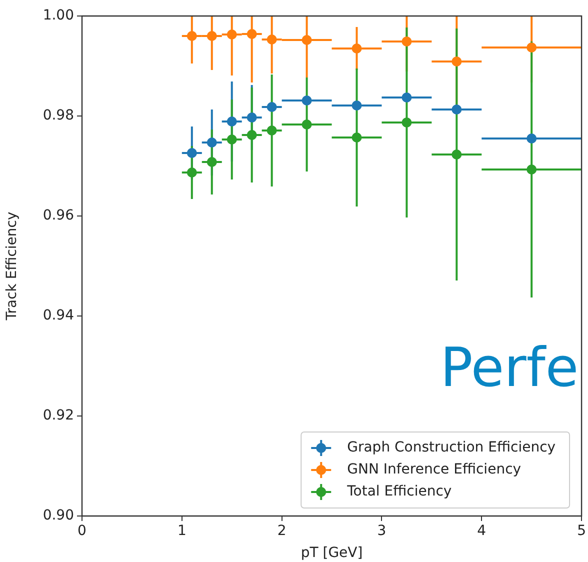 The image size is (588, 562). I want to click on x-tick-label: 3, so click(381, 531).